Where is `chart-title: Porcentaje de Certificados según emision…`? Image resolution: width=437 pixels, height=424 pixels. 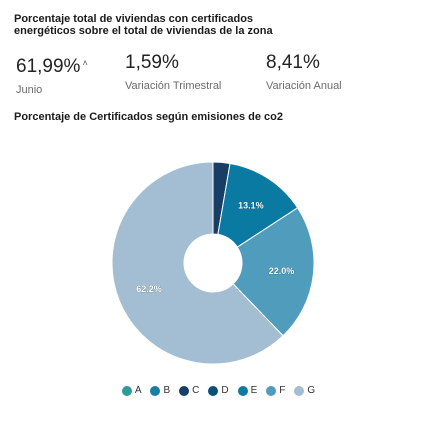
chart-title: Porcentaje de Certificados según emision… is located at coordinates (148, 117).